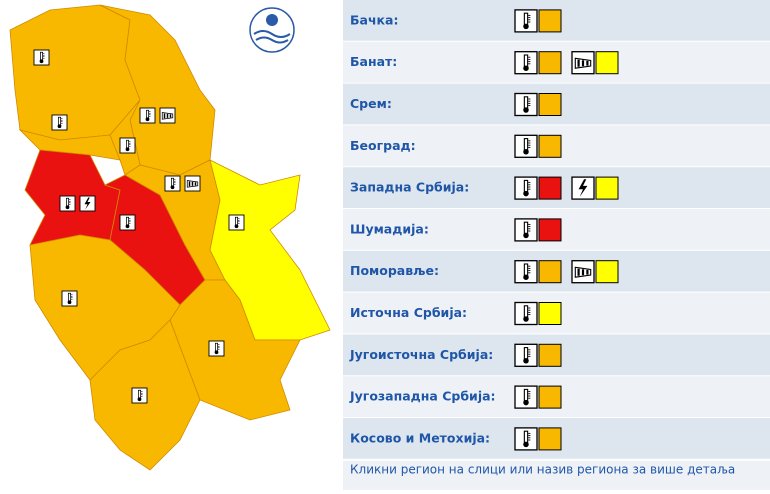  Describe the element at coordinates (394, 270) in the screenshot. I see `region-name: Поморавље:` at that location.